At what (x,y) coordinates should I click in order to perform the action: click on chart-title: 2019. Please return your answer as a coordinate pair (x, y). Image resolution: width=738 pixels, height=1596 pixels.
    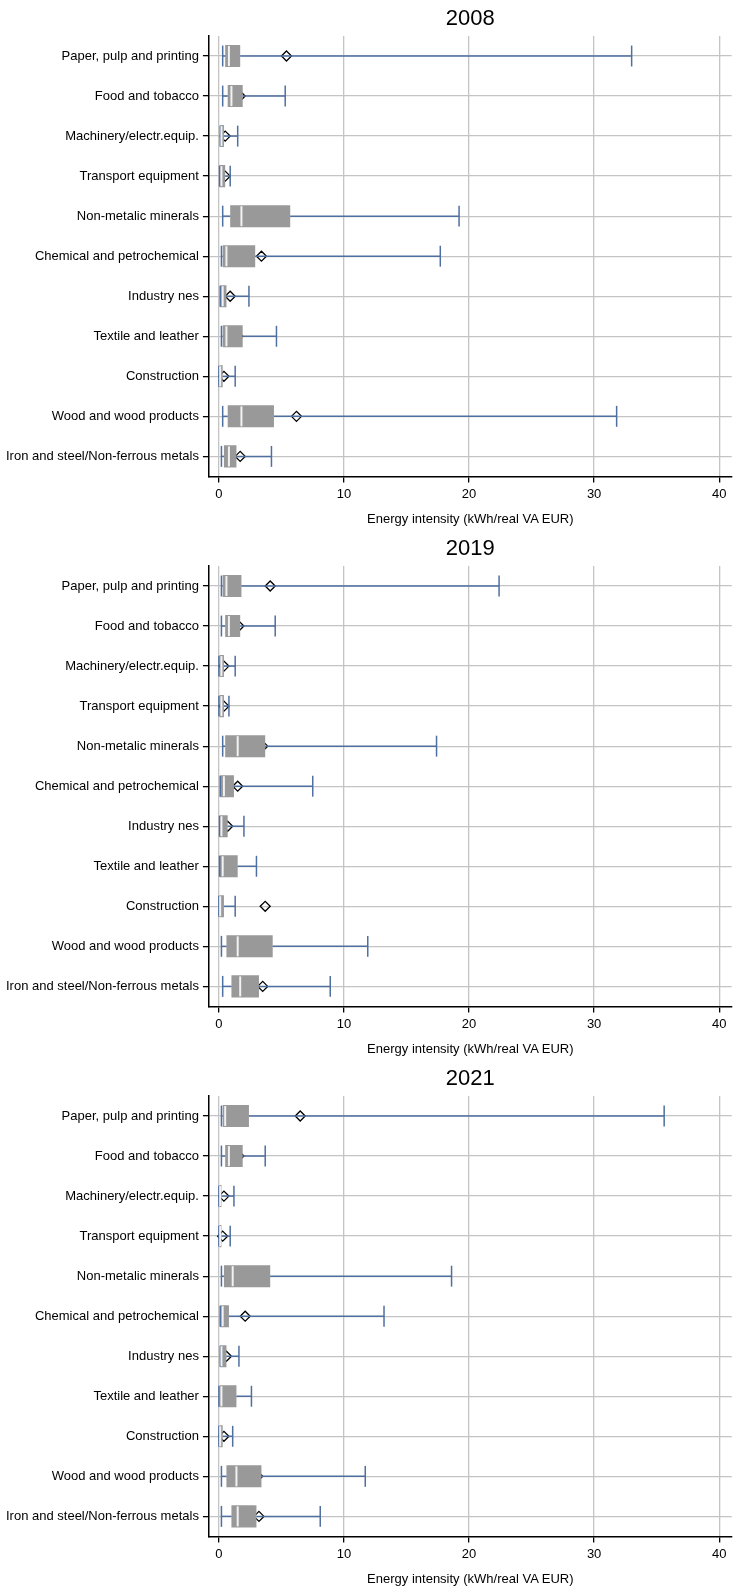
    Looking at the image, I should click on (470, 548).